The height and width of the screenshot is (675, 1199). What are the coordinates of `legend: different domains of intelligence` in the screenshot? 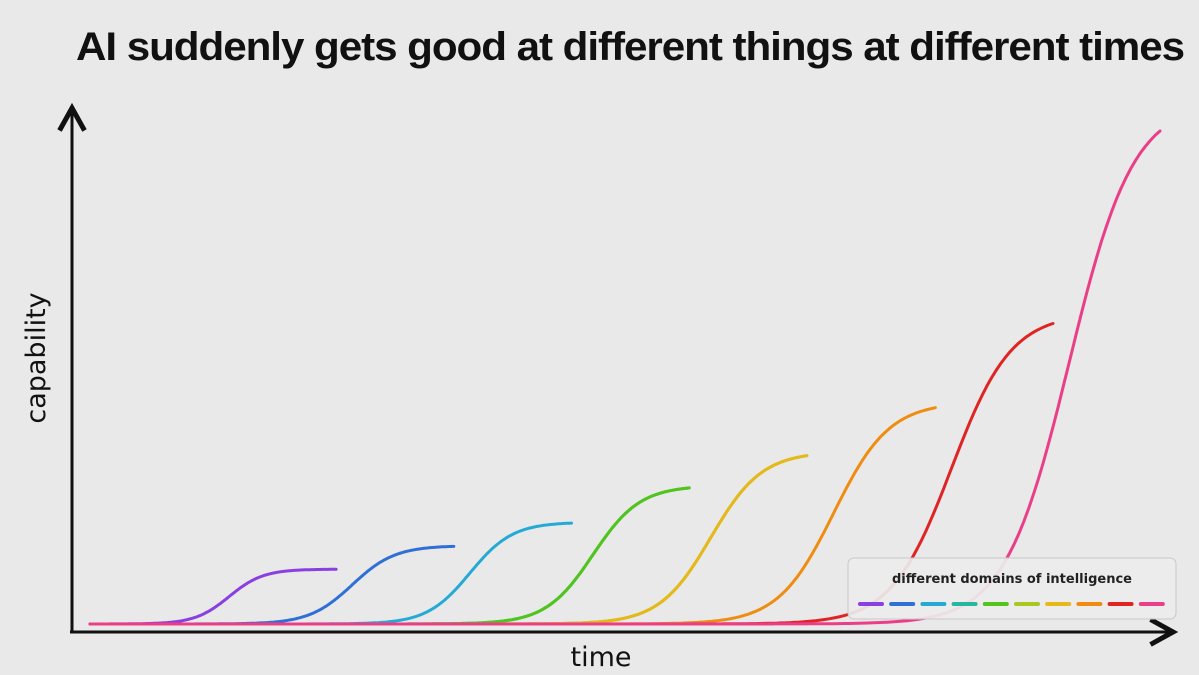 It's located at (1012, 588).